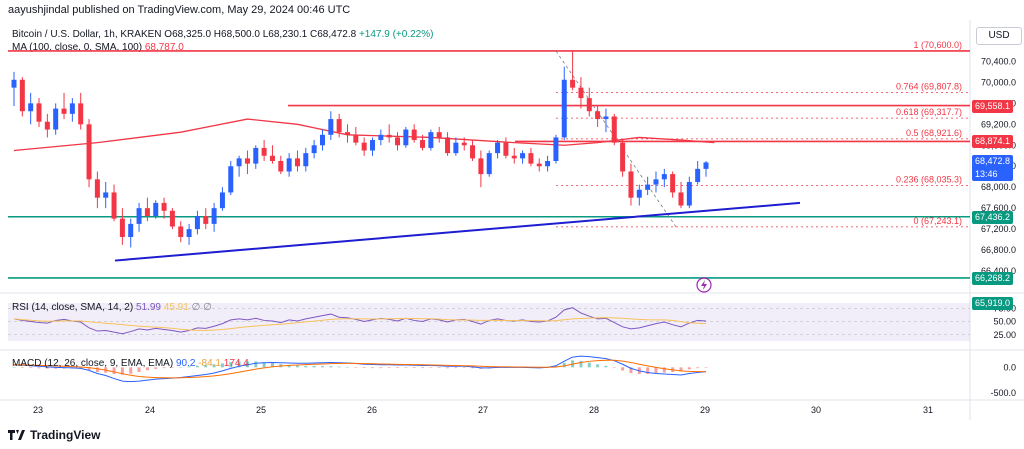 This screenshot has height=449, width=1024. Describe the element at coordinates (929, 86) in the screenshot. I see `fib-level-label: 0.764 (69,807.8)` at that location.